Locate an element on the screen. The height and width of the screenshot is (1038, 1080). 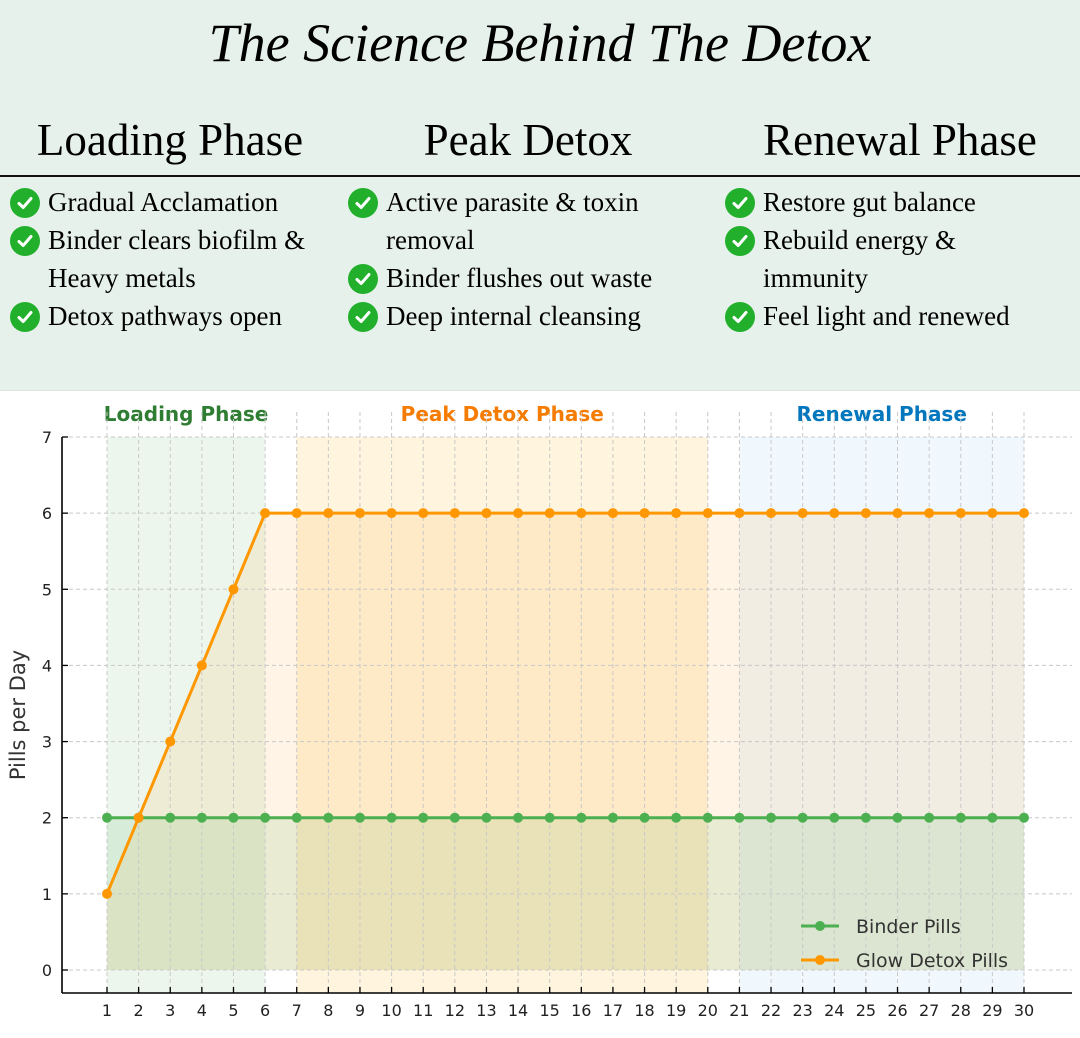
x-tick-label: 17 is located at coordinates (613, 1010).